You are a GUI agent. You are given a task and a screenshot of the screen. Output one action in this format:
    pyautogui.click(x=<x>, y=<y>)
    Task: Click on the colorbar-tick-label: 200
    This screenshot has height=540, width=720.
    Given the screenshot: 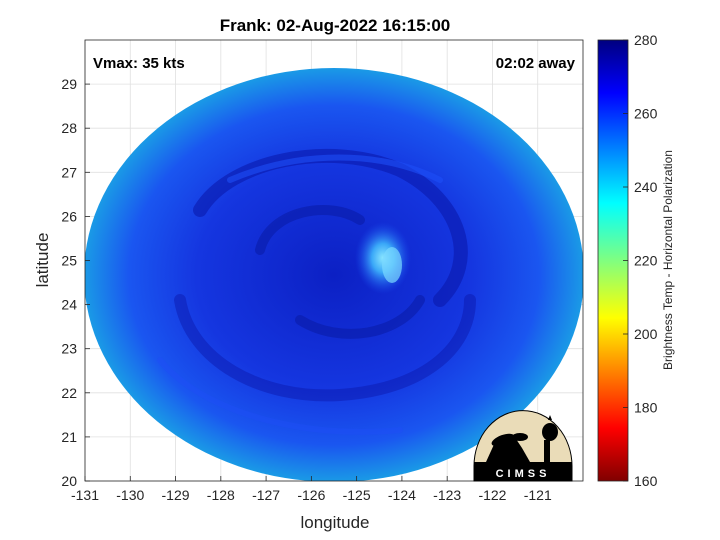 What is the action you would take?
    pyautogui.click(x=646, y=334)
    